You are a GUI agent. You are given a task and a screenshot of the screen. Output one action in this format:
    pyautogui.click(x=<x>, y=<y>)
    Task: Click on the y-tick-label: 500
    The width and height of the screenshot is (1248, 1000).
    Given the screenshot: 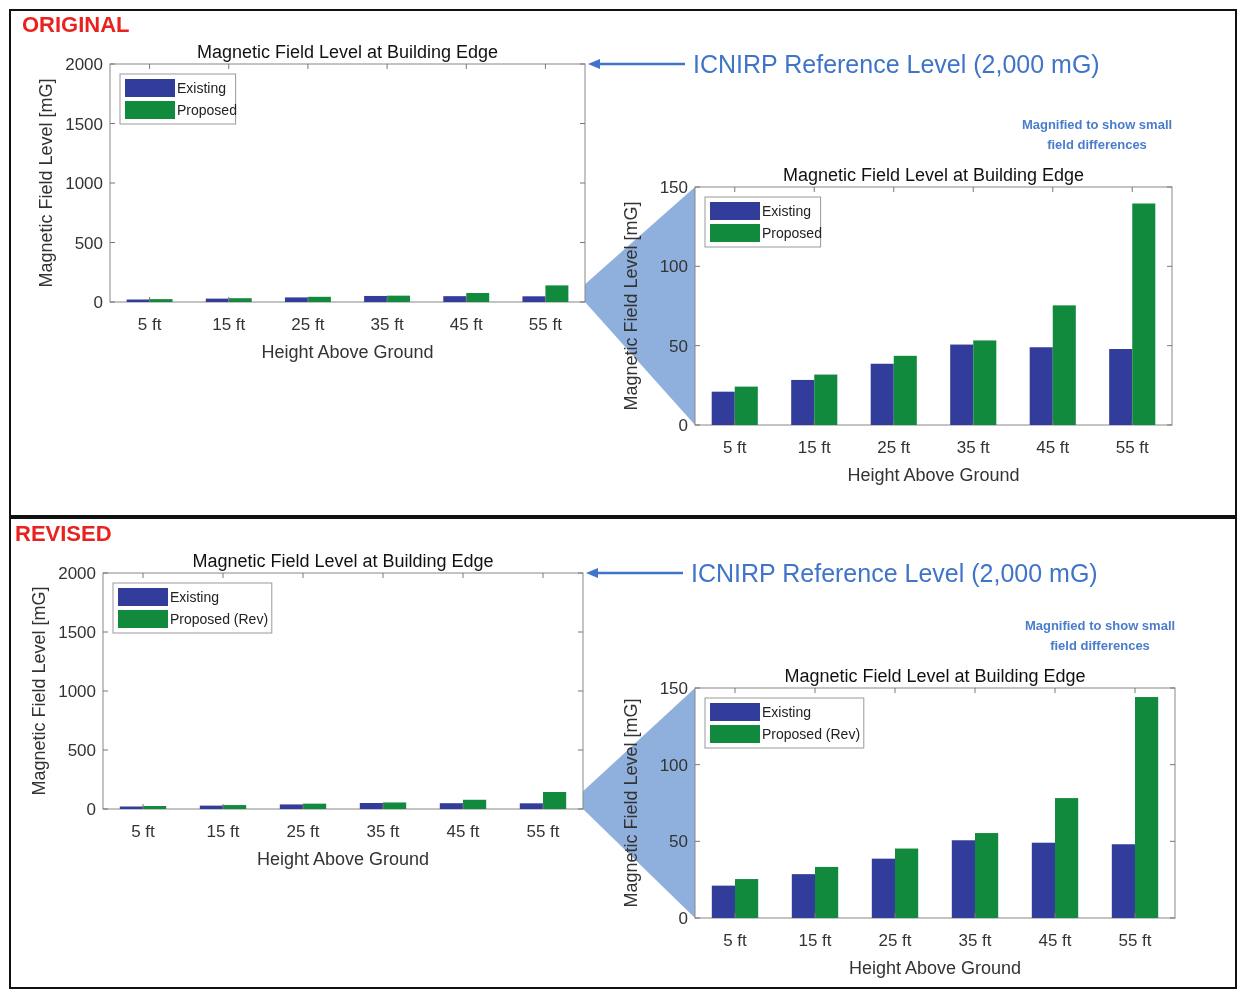 What is the action you would take?
    pyautogui.click(x=81, y=750)
    